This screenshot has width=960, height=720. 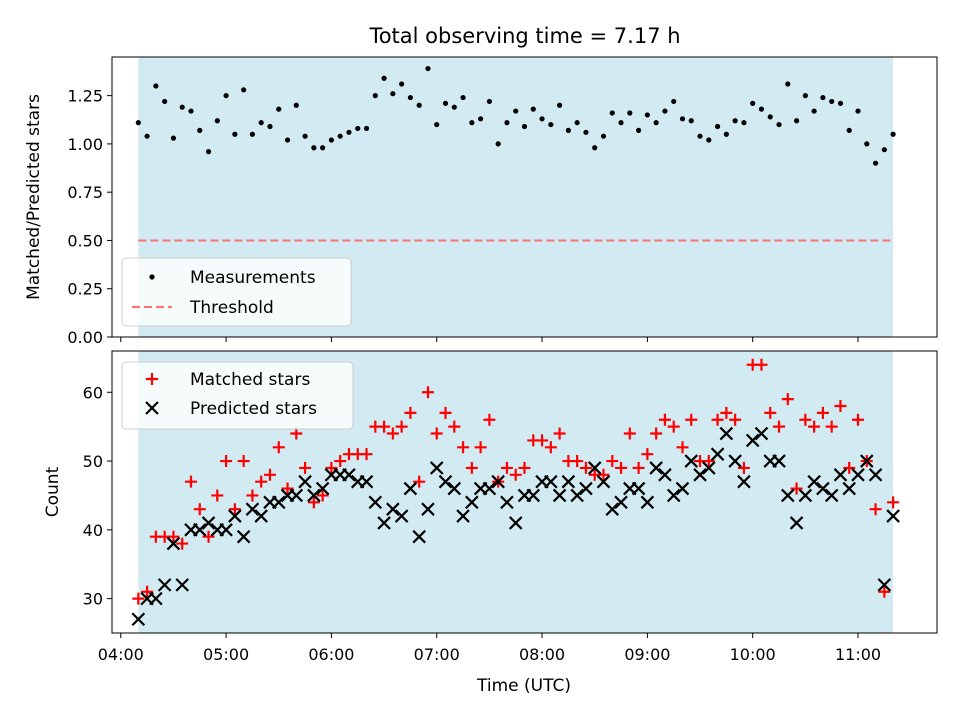 What do you see at coordinates (85, 289) in the screenshot?
I see `top-y-tick-label: 0.25` at bounding box center [85, 289].